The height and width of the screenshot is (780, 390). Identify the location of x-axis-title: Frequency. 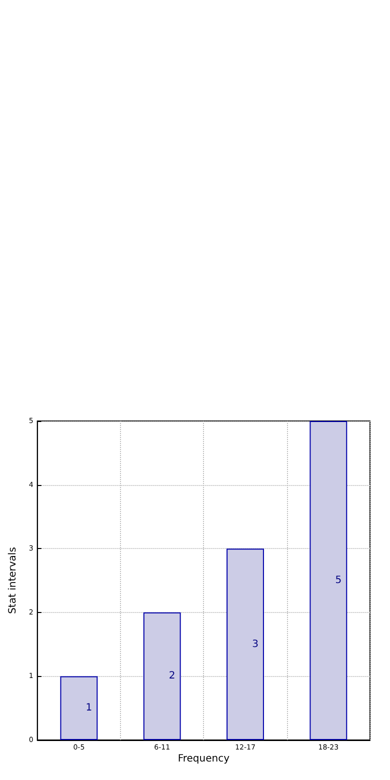
(204, 759).